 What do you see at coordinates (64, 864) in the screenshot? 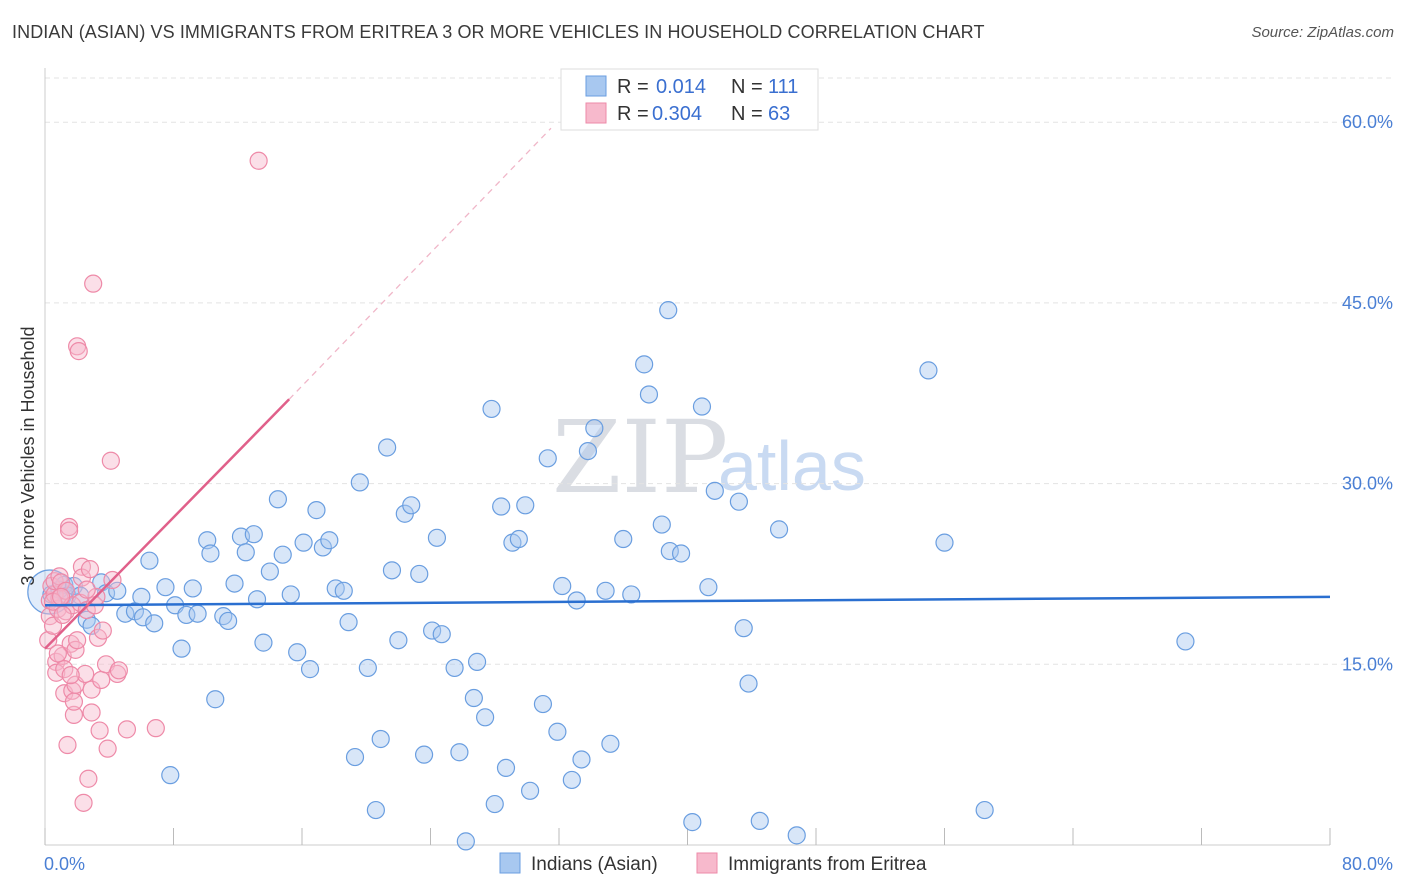
I see `x-tick-label-min: 0.0%` at bounding box center [64, 864].